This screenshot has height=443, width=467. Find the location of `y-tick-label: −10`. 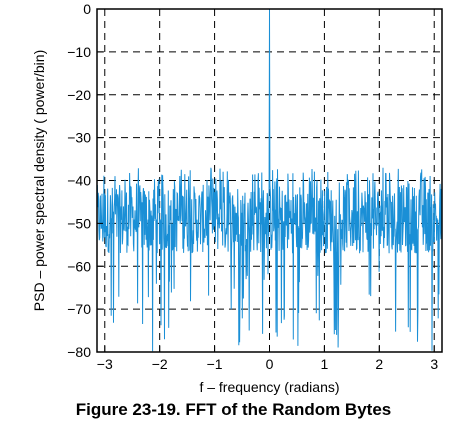

y-tick-label: −10 is located at coordinates (79, 52).